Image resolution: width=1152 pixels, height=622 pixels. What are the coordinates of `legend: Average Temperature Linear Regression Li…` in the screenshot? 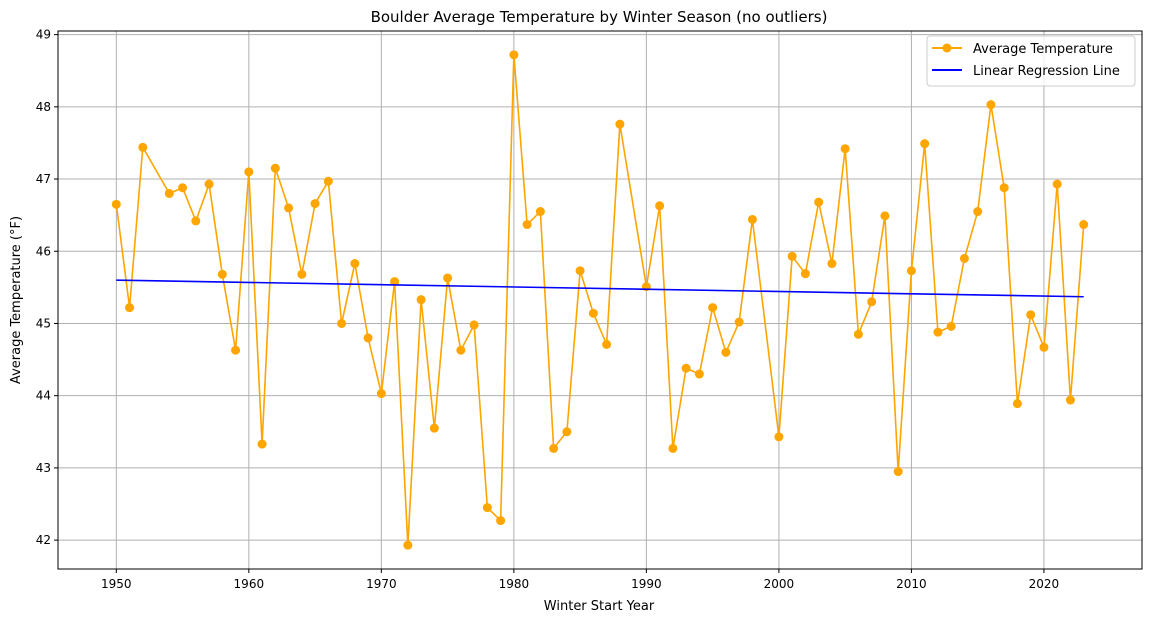 It's located at (1031, 61).